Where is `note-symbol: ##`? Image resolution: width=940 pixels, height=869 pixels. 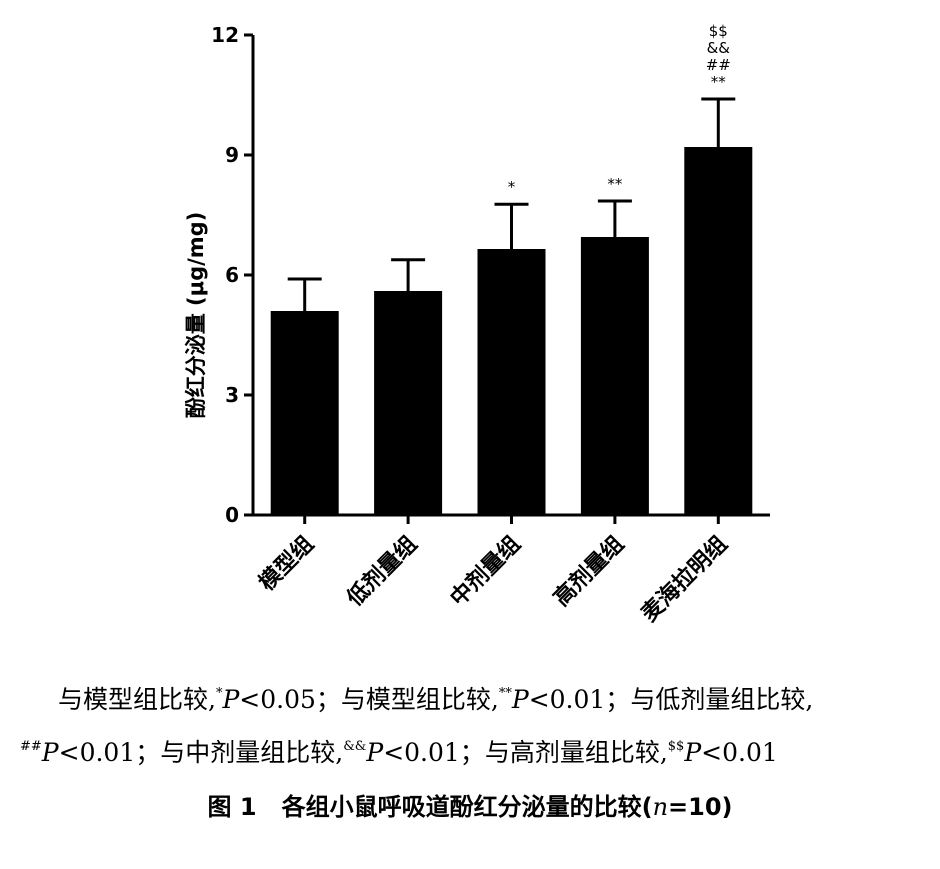 note-symbol: ## is located at coordinates (31, 746).